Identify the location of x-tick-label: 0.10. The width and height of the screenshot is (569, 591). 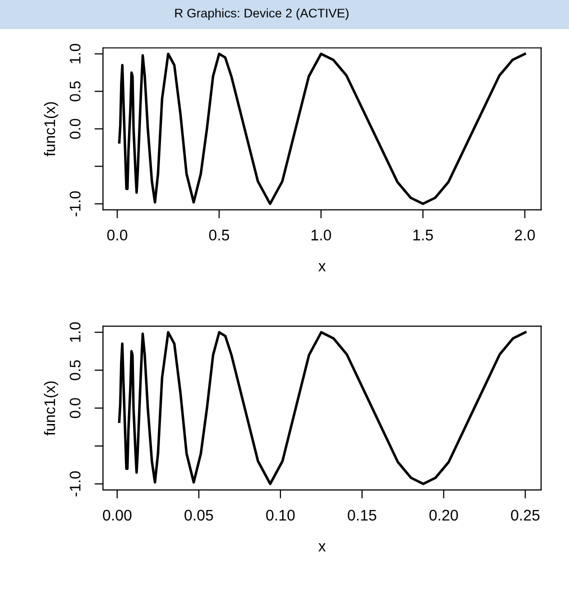
(280, 515).